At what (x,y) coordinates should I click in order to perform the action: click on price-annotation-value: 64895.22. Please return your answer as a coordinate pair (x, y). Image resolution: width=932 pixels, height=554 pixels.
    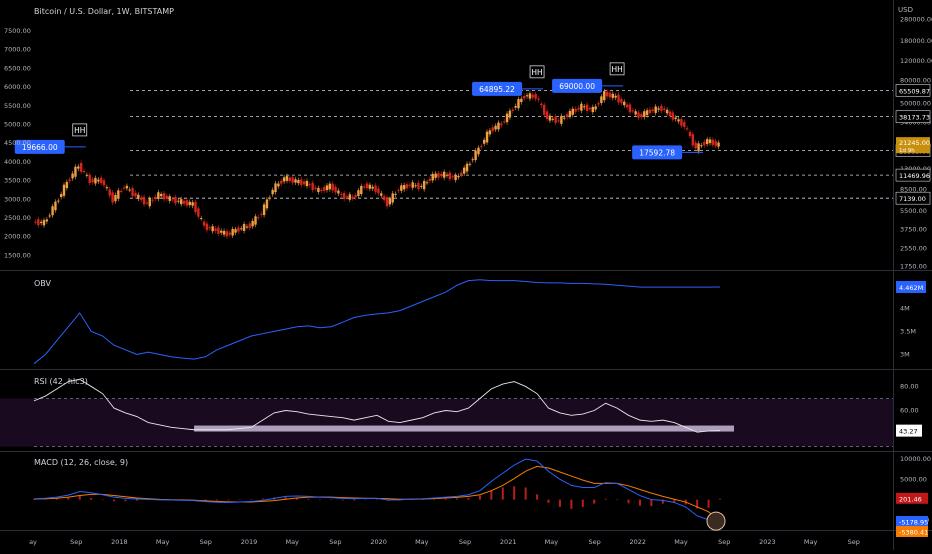
    Looking at the image, I should click on (497, 89).